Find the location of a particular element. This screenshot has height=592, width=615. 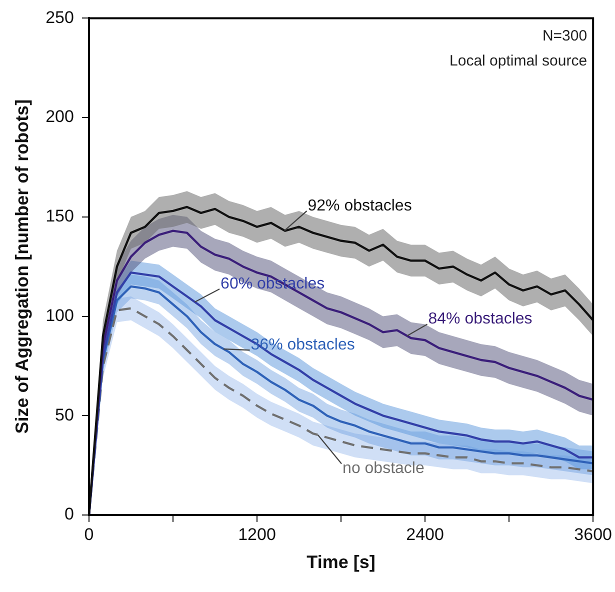

series-label: no obstacle is located at coordinates (383, 469).